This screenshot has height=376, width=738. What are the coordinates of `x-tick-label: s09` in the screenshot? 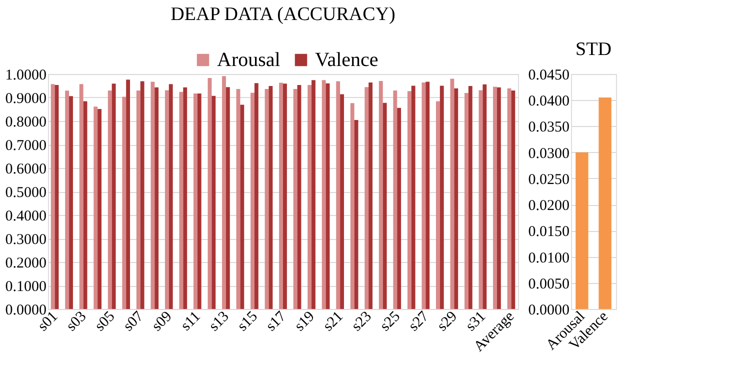 It's located at (162, 321).